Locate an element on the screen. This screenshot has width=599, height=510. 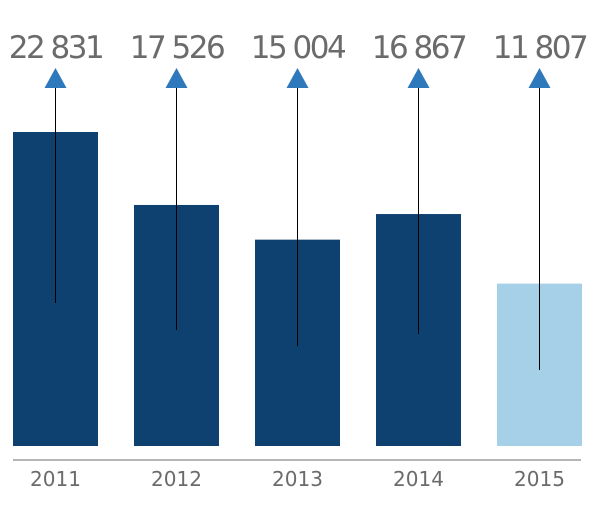
x-tick-label: 2013 is located at coordinates (297, 479).